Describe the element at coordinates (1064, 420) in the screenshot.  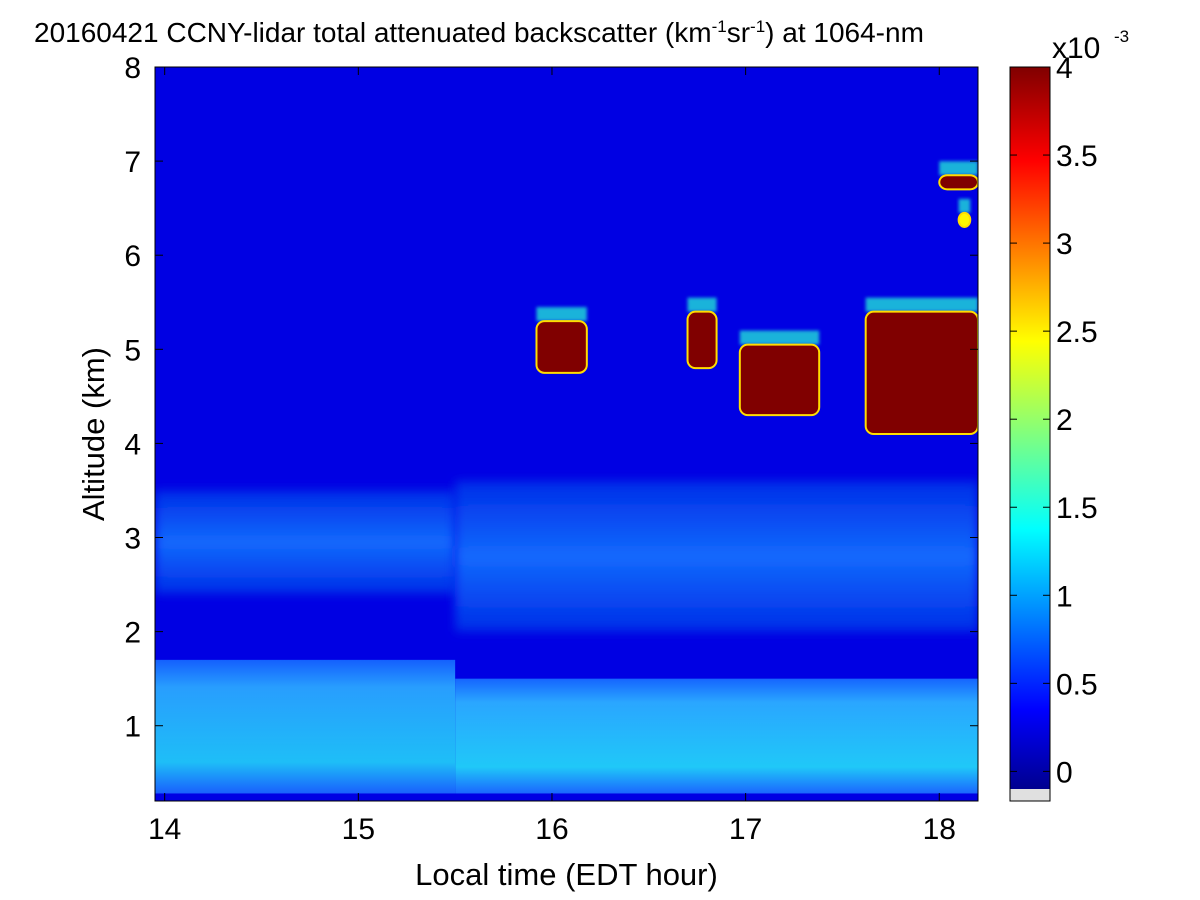
I see `colorbar-tick-label: 2` at that location.